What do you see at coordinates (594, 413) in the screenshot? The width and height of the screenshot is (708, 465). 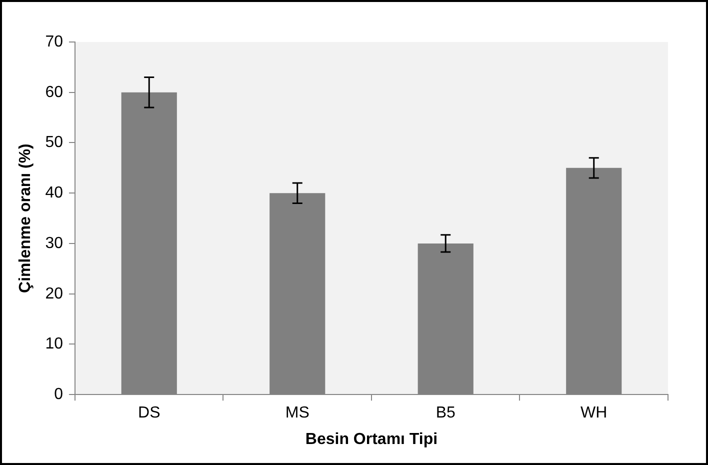 I see `x-tick-label: WH` at bounding box center [594, 413].